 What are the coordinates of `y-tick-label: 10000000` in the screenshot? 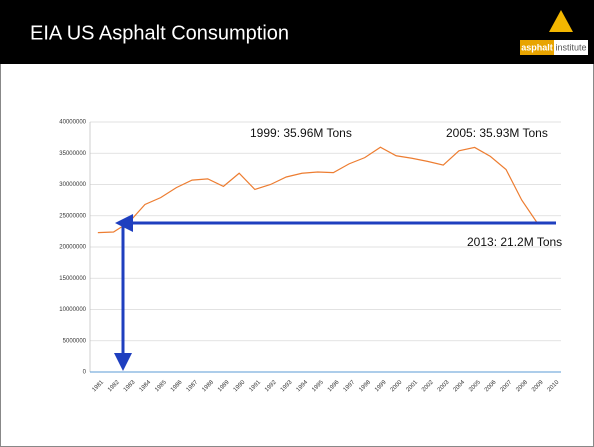 It's located at (72, 310).